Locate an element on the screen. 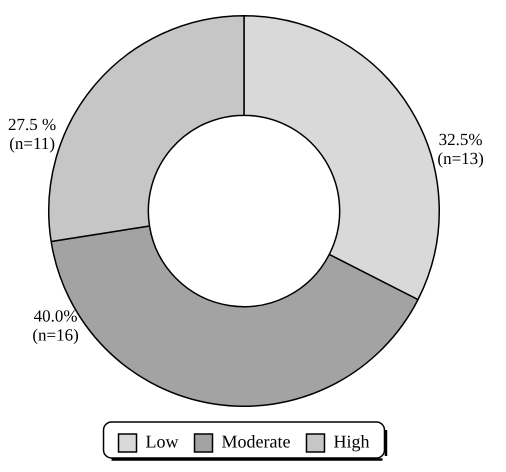 This screenshot has width=506, height=472. data-label: 27.5 % (n=11) is located at coordinates (32, 133).